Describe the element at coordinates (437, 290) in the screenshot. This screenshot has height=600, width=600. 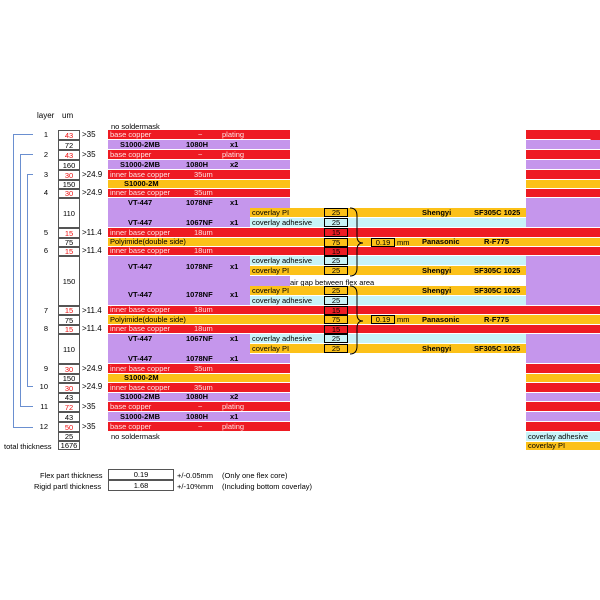
I see `vendor-label: Shengyi` at that location.